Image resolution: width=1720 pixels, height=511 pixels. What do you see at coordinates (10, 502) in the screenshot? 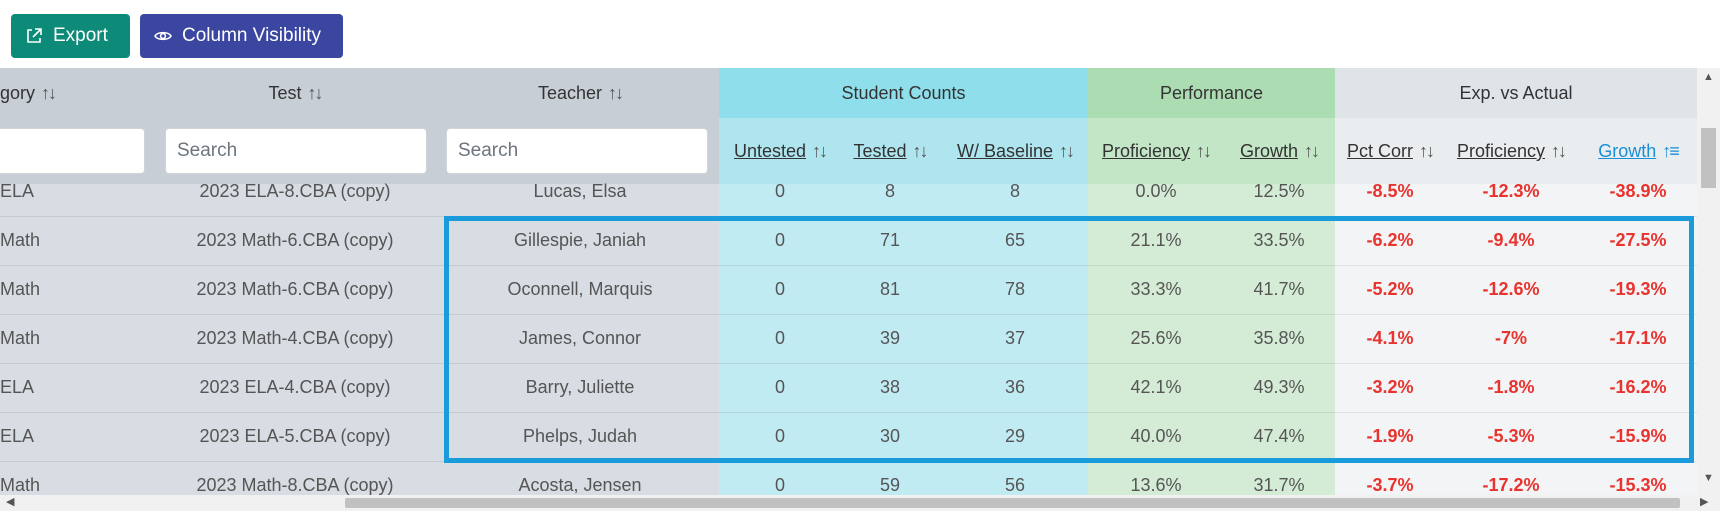
I see `scroll-left-arrow-icon: ◀` at bounding box center [10, 502].